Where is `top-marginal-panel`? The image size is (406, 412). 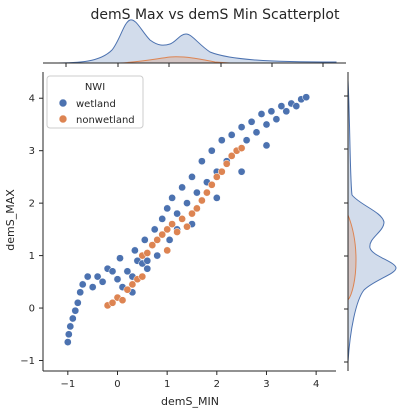 top-marginal-panel is located at coordinates (194, 43).